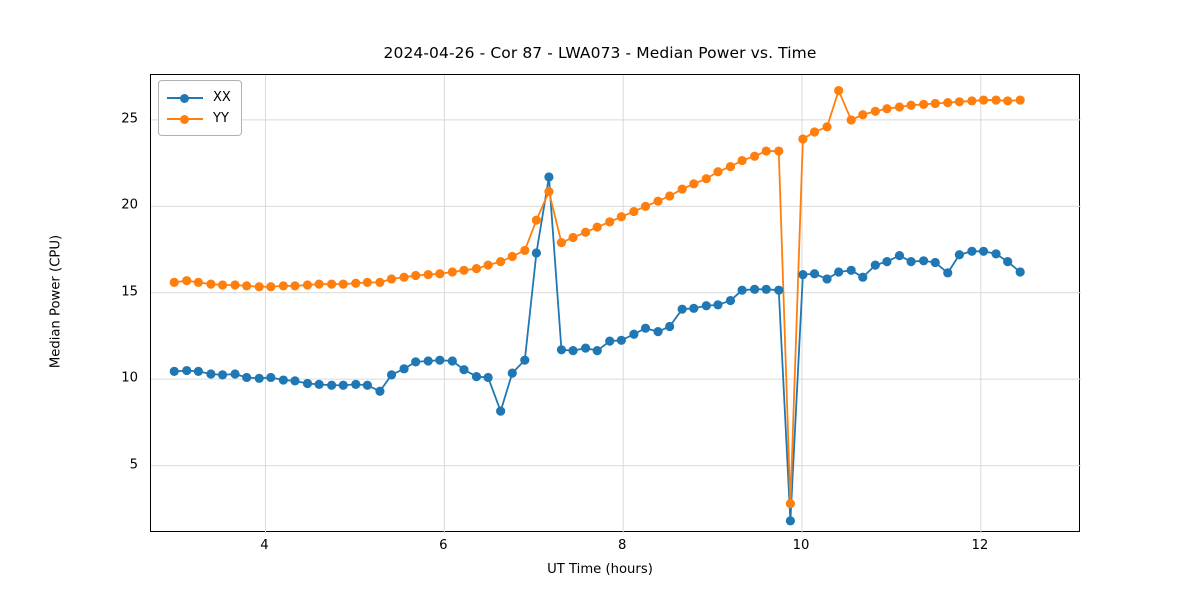 The image size is (1200, 600). What do you see at coordinates (185, 98) in the screenshot?
I see `legend-swatch-xx` at bounding box center [185, 98].